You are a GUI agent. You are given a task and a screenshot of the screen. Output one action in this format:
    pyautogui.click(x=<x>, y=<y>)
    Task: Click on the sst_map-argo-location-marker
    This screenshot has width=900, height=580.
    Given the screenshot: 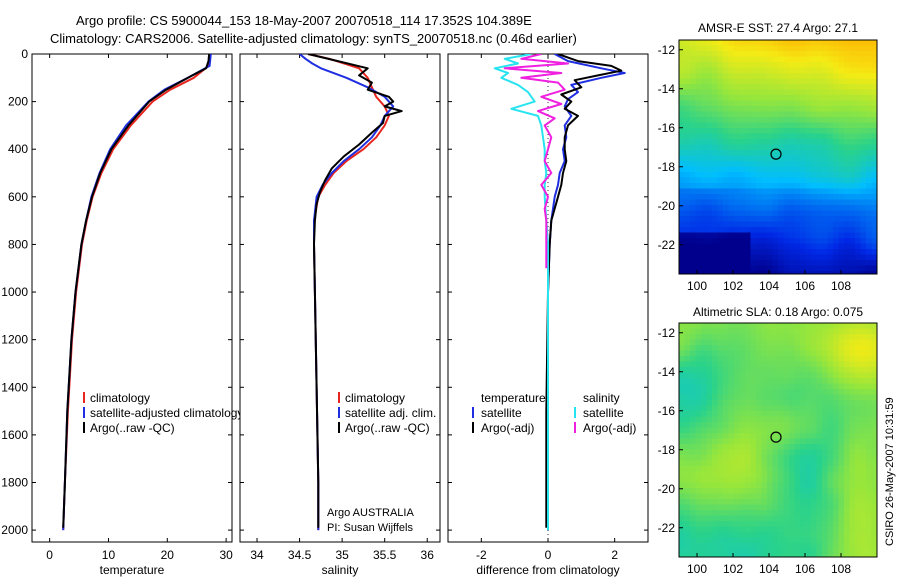 What is the action you would take?
    pyautogui.click(x=776, y=154)
    